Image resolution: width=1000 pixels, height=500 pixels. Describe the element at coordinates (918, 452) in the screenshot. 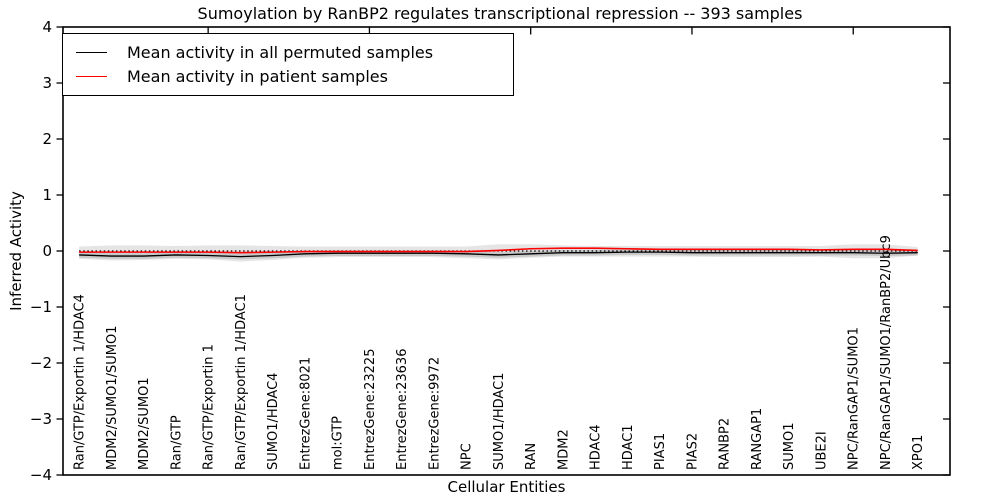

I see `x-category-label: XPO1` at that location.